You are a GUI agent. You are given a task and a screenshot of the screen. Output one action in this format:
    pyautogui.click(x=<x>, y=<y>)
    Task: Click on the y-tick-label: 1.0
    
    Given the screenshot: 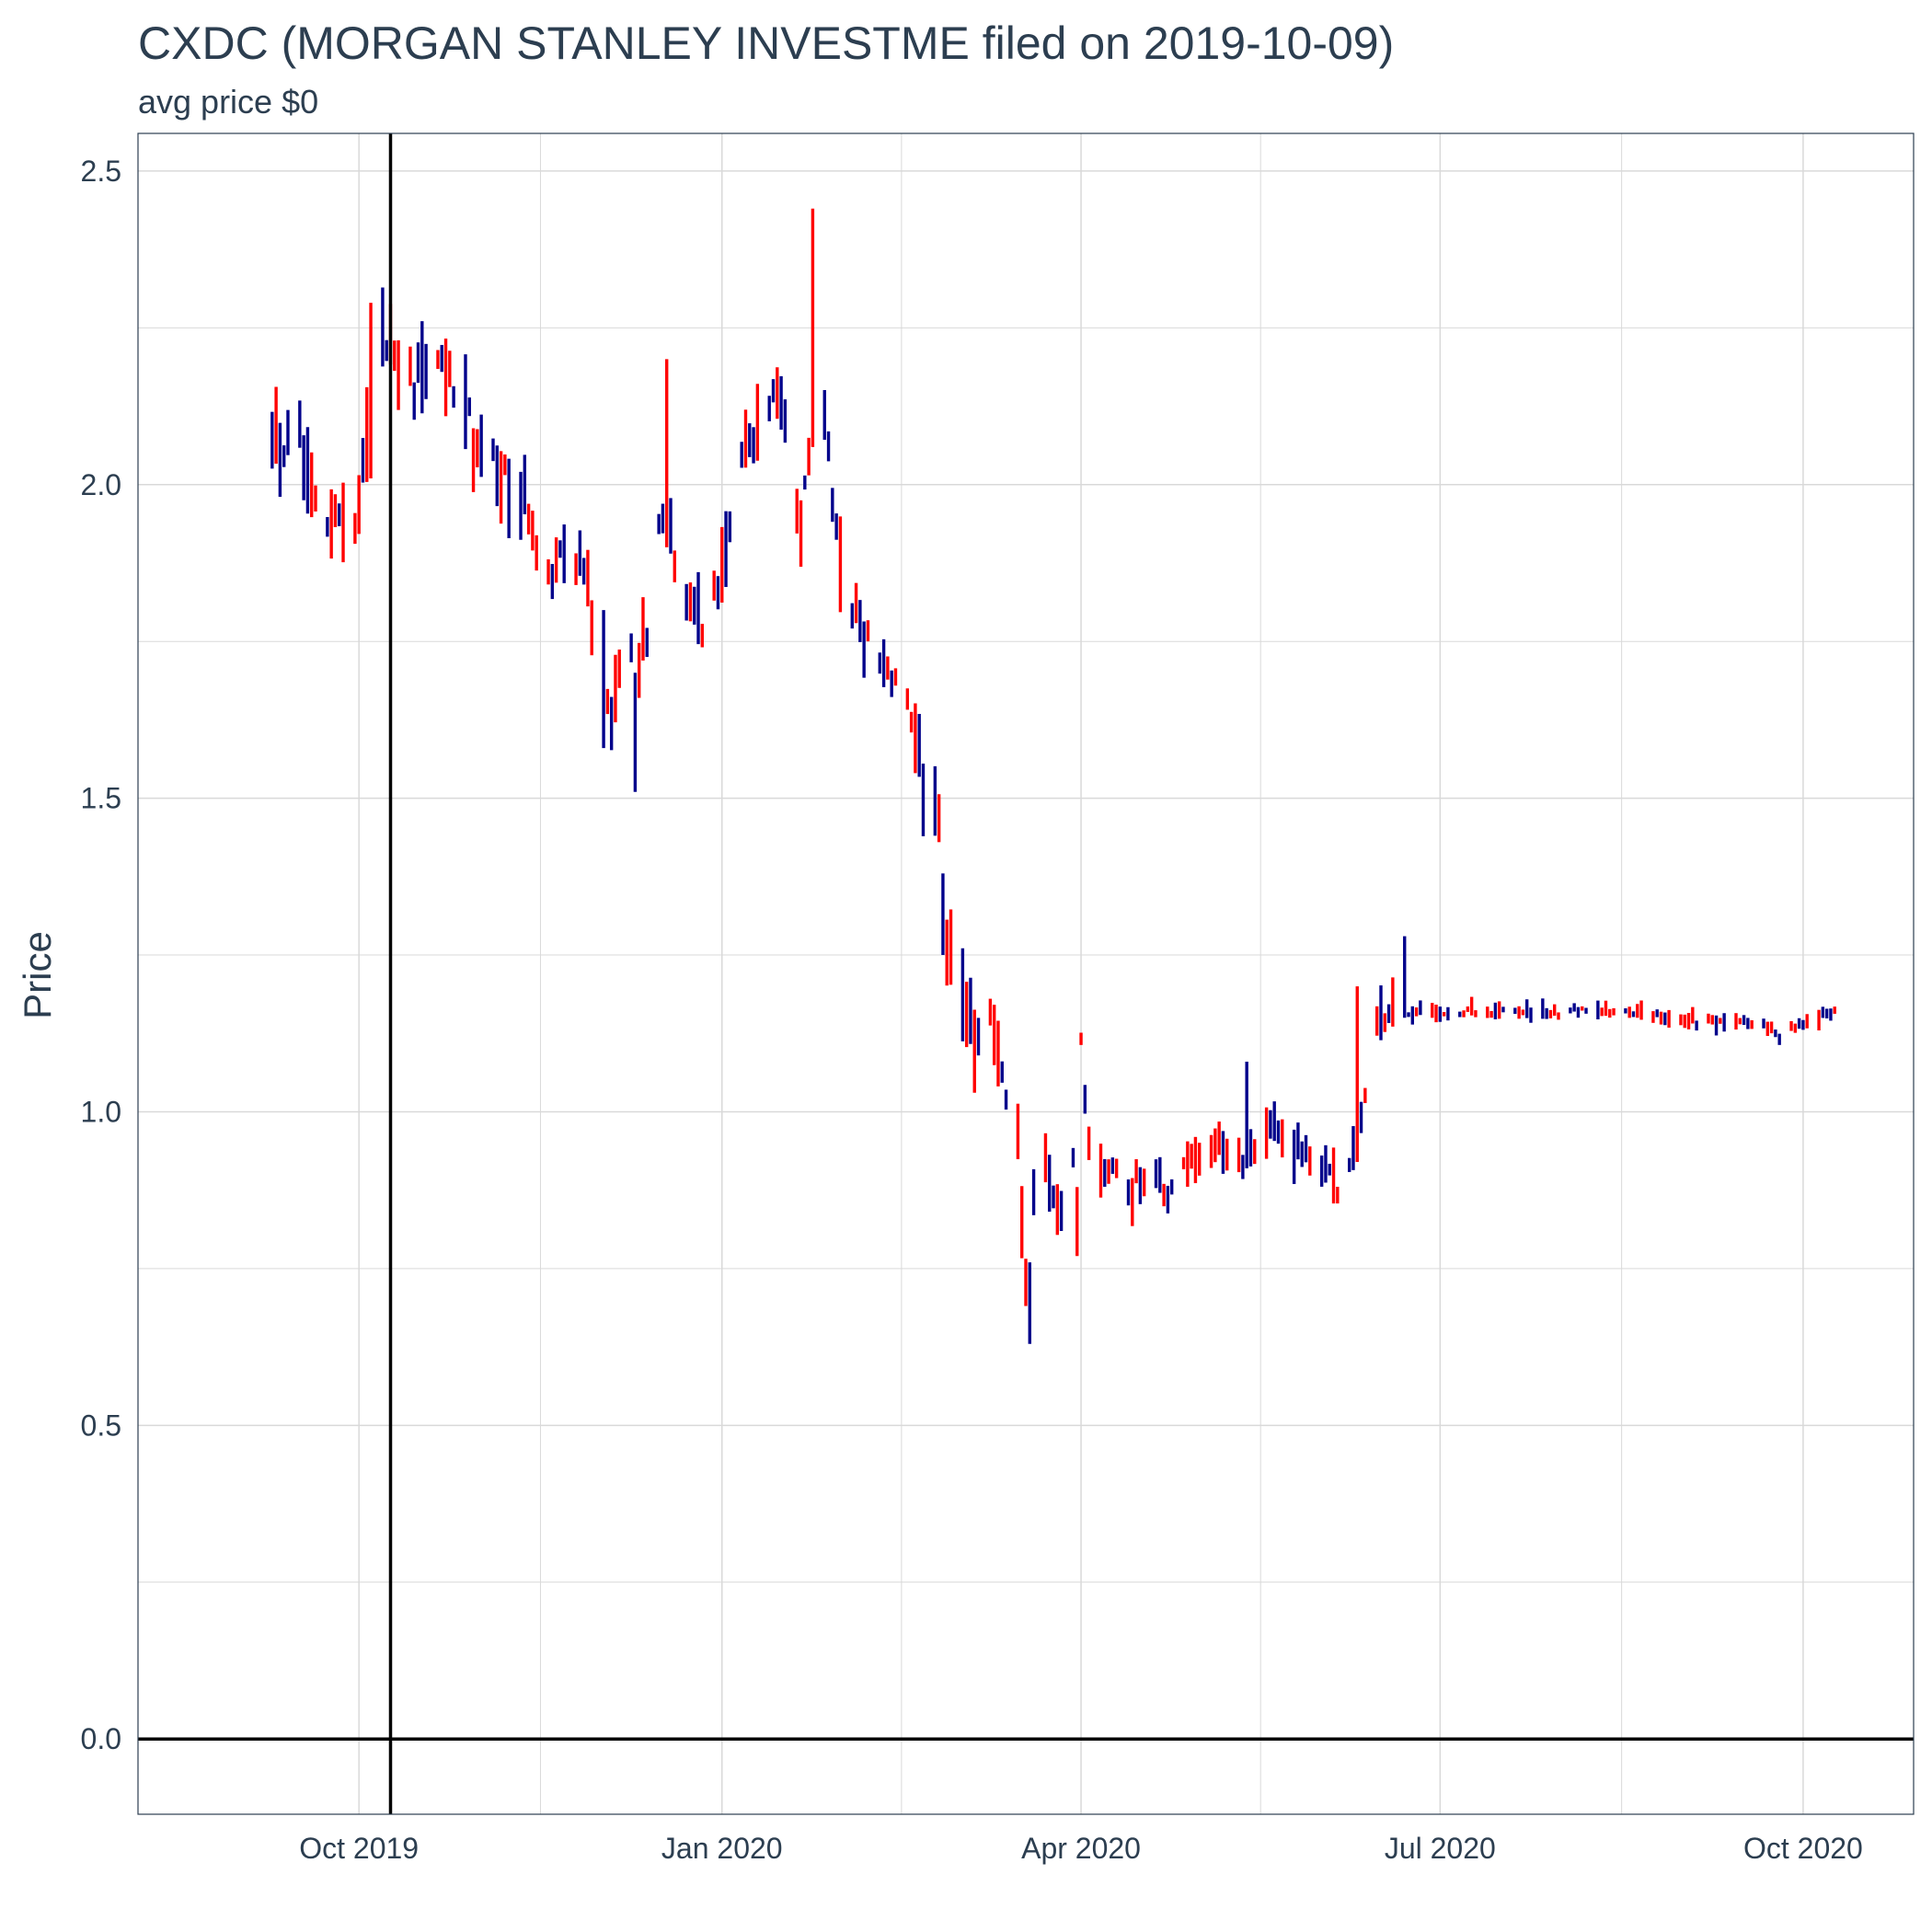 What is the action you would take?
    pyautogui.click(x=101, y=1111)
    